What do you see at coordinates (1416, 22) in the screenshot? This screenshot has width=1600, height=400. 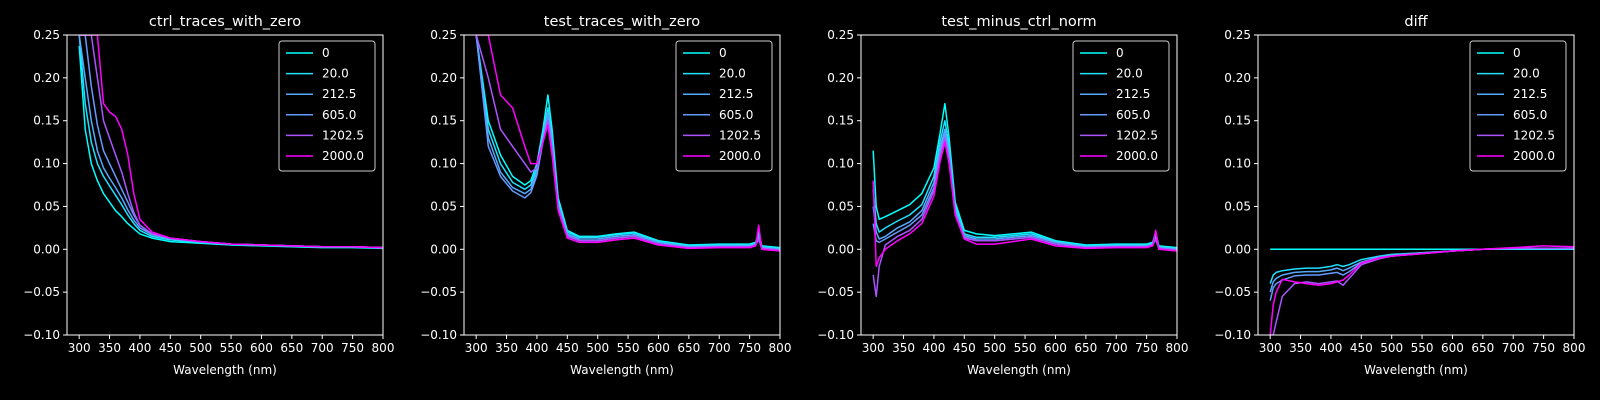 I see `chart-title: diff` at bounding box center [1416, 22].